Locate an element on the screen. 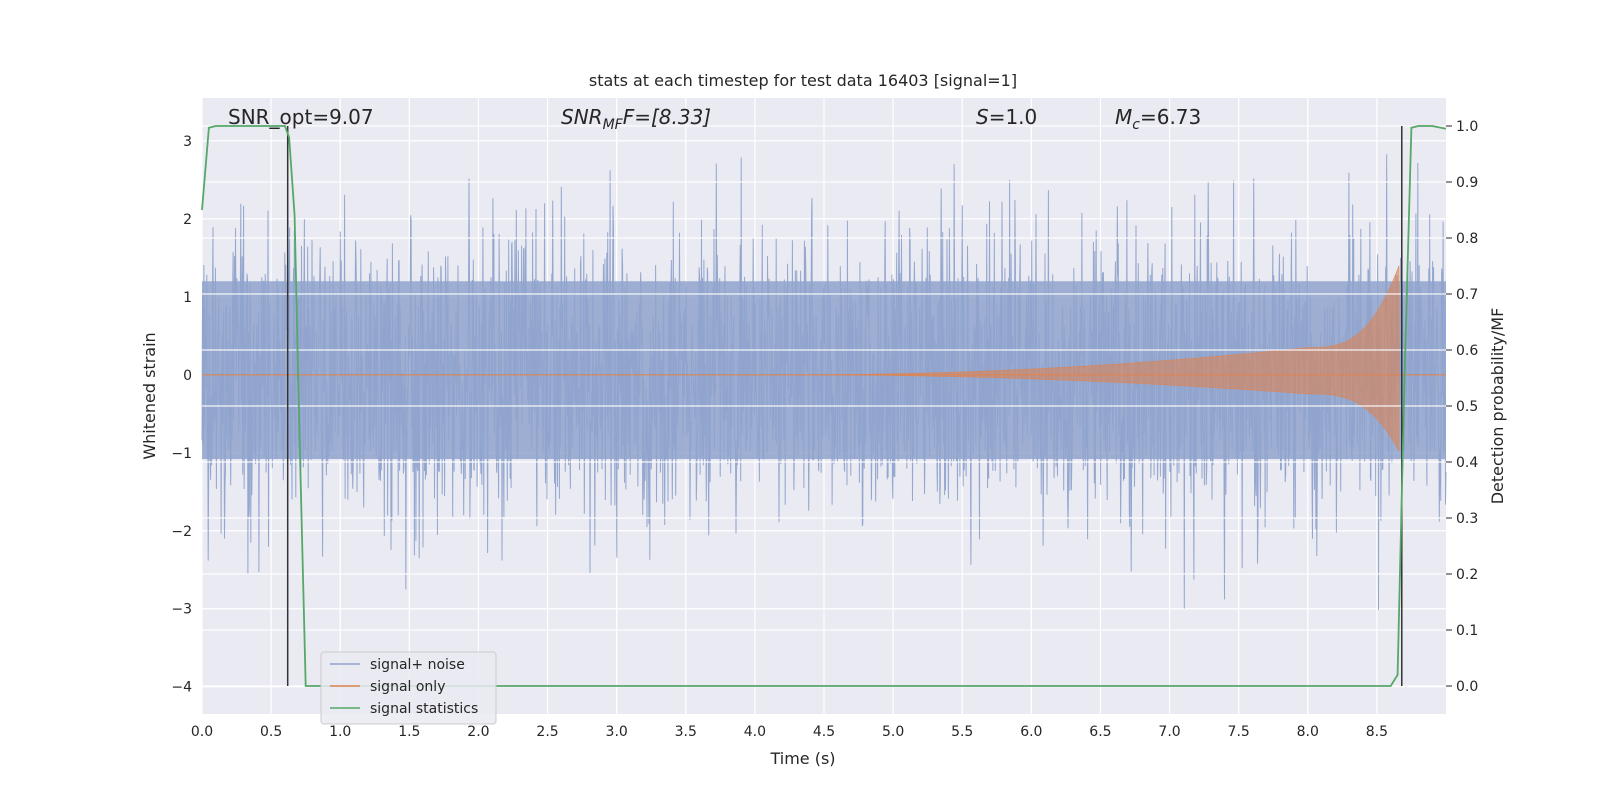 Image resolution: width=1600 pixels, height=800 pixels. legend-box is located at coordinates (408, 688).